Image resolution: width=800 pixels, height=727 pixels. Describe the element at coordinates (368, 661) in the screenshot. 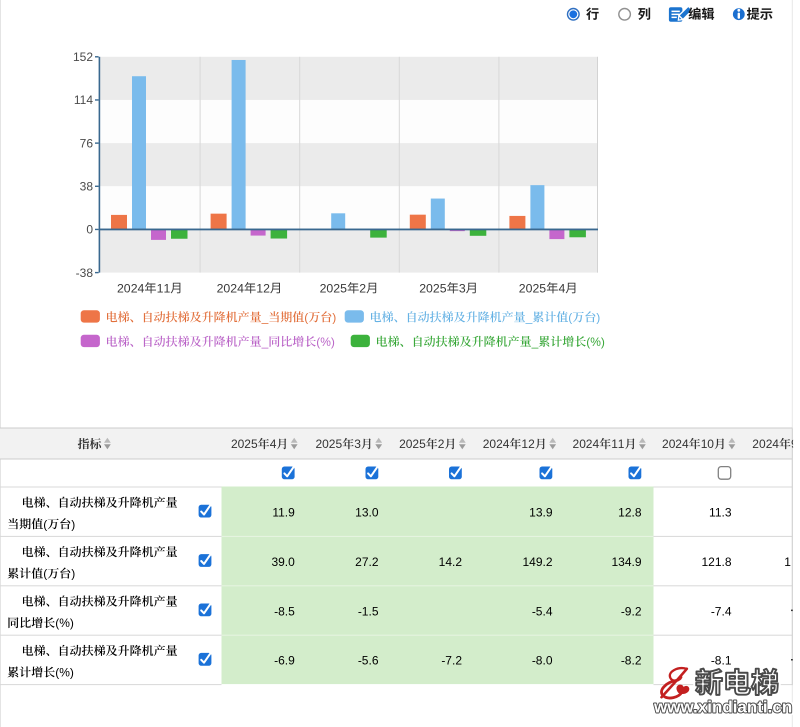

I see `svg-text: -5.6` at that location.